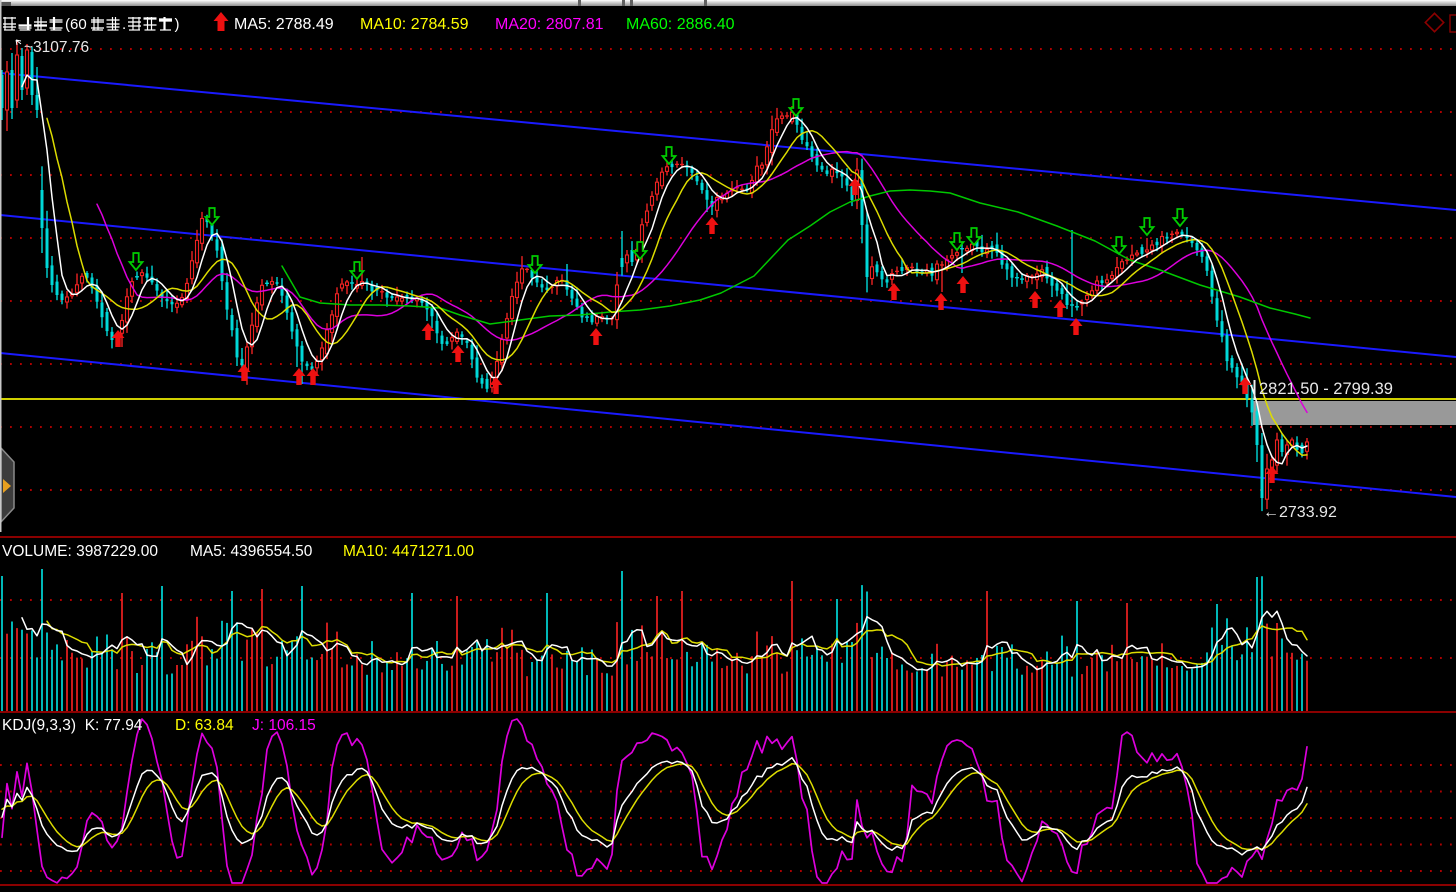 The image size is (1456, 892). Describe the element at coordinates (680, 24) in the screenshot. I see `svg-text: MA60: 2886.40` at that location.